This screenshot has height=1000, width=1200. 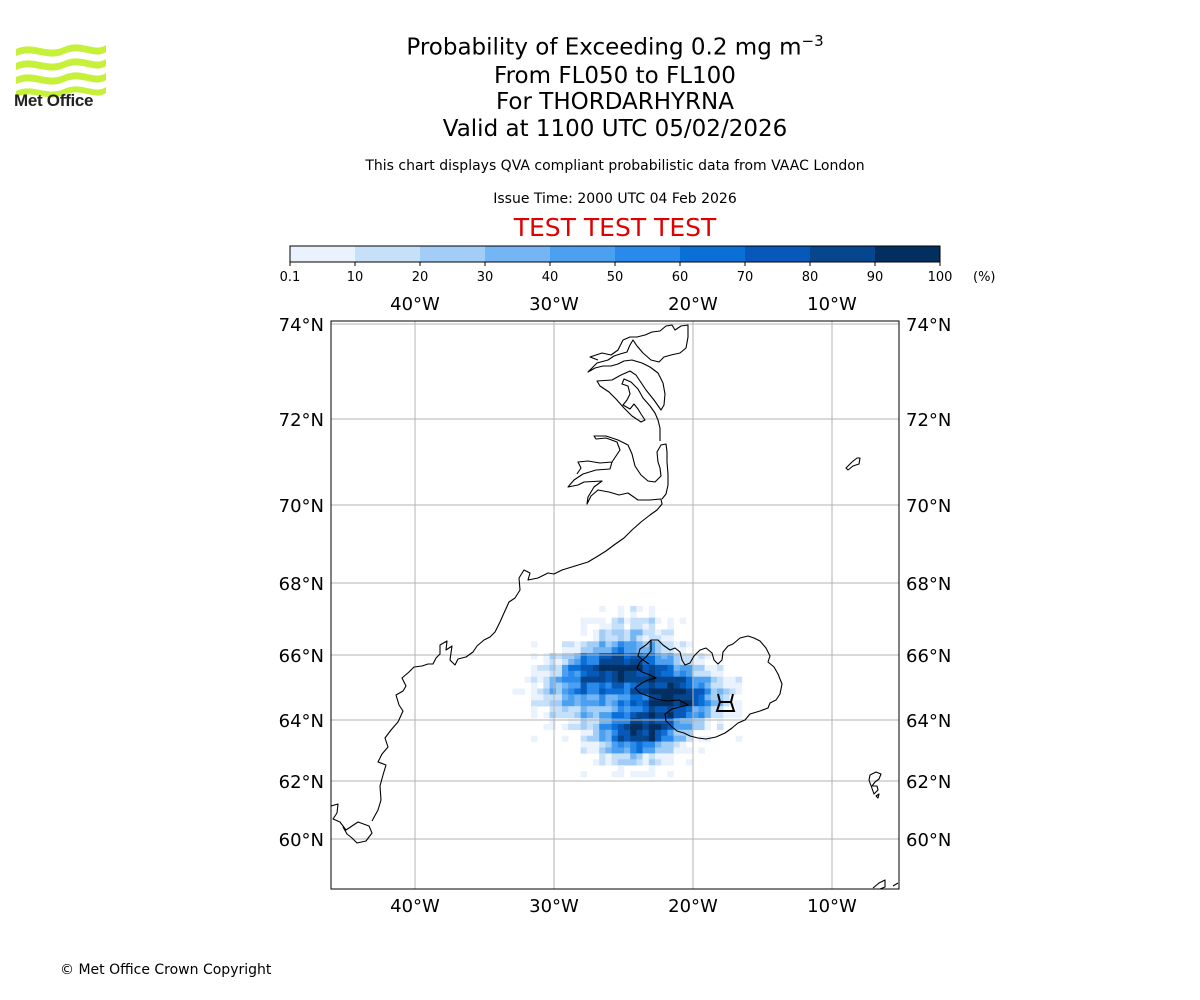 I want to click on issue-time: Issue Time: 2000 UTC 04 Feb 2026, so click(x=615, y=199).